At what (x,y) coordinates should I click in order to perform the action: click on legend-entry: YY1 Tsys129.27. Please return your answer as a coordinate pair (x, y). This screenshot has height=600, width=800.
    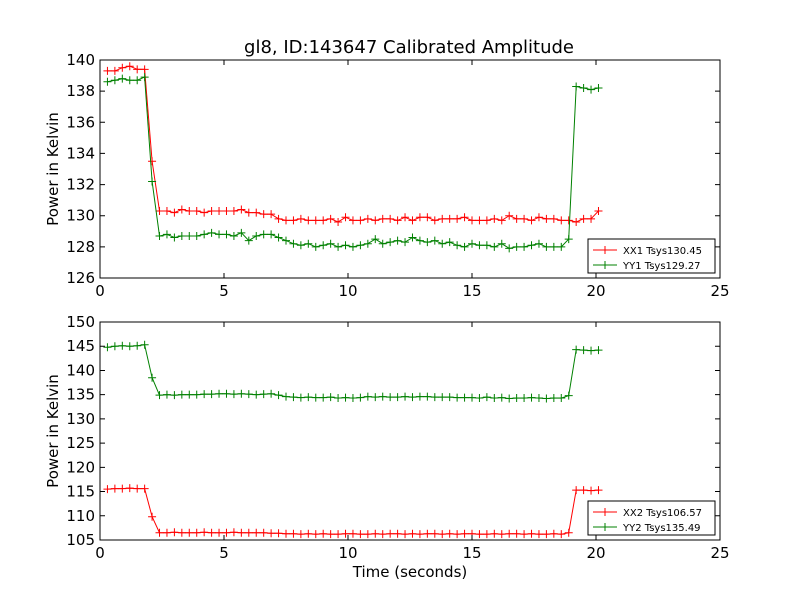
    Looking at the image, I should click on (647, 266).